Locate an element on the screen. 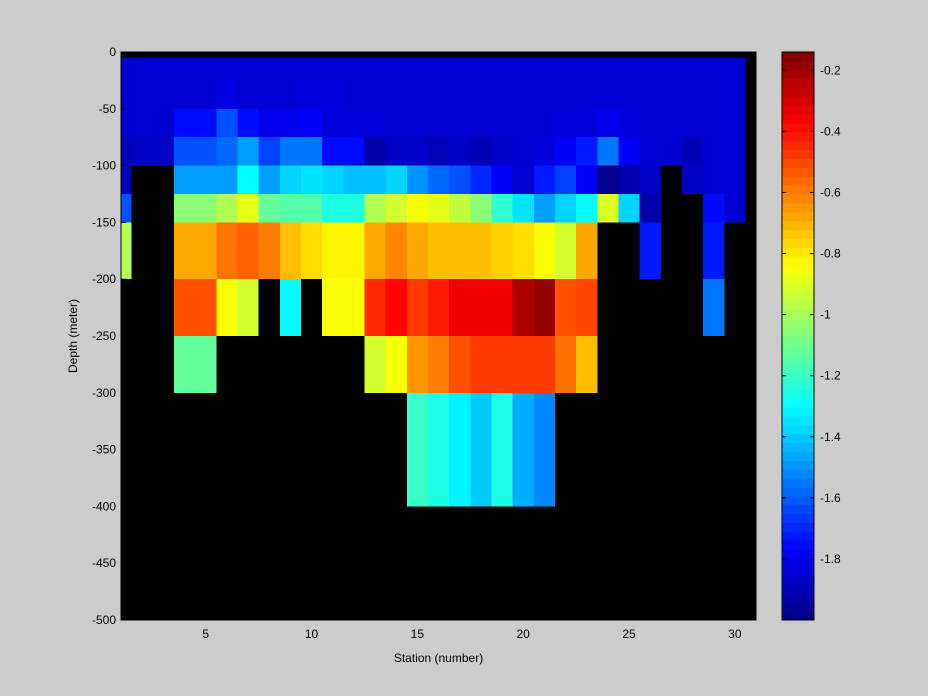 Image resolution: width=928 pixels, height=696 pixels. y-tick-label: -250 is located at coordinates (104, 336).